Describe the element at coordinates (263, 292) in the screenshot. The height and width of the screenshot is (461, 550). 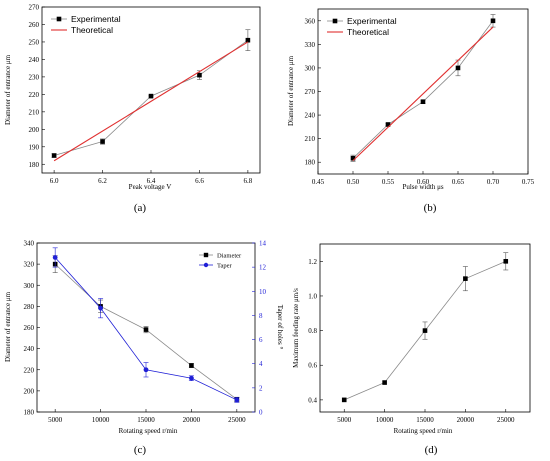
I see `y2-tick-label: 10` at that location.